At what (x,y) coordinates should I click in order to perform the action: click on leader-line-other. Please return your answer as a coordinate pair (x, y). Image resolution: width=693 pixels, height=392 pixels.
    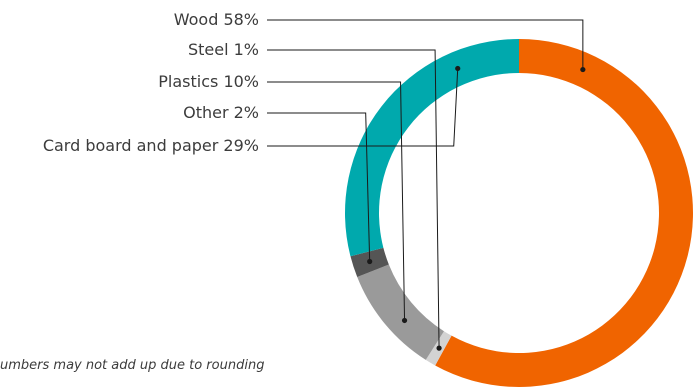
    Looking at the image, I should click on (319, 187).